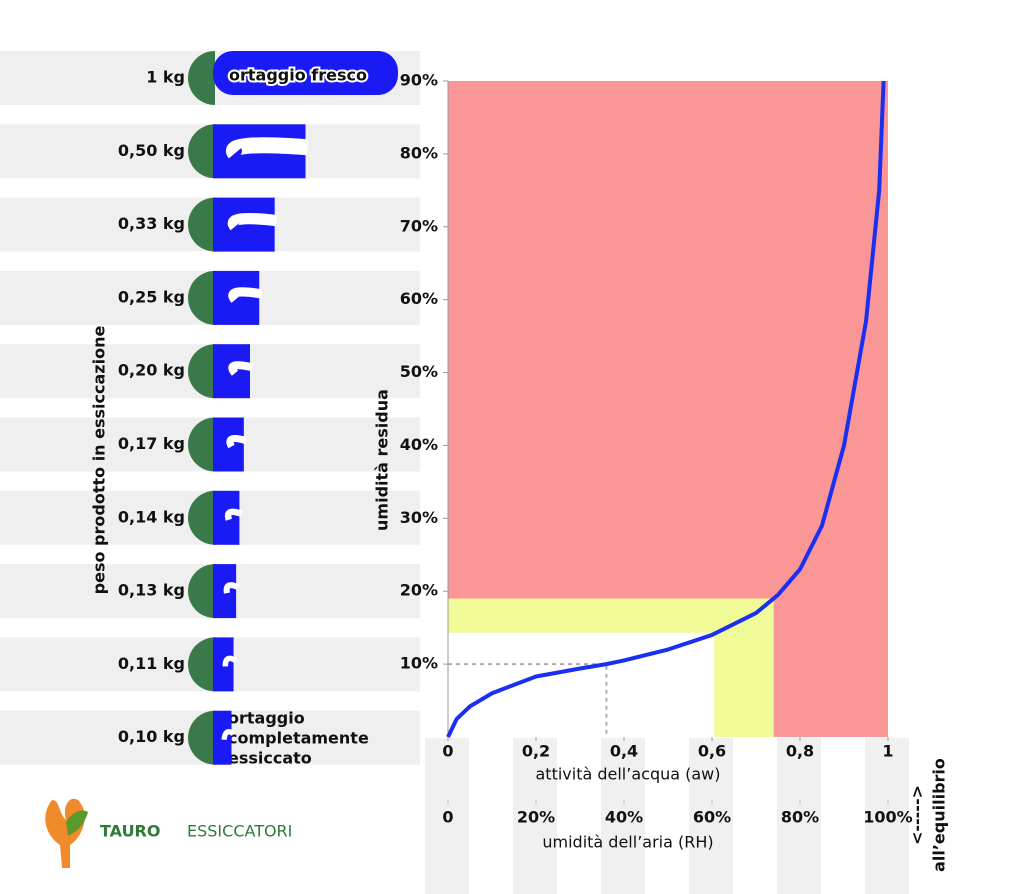 This screenshot has height=894, width=1024. Describe the element at coordinates (165, 77) in the screenshot. I see `weight-label: 1 kg` at that location.